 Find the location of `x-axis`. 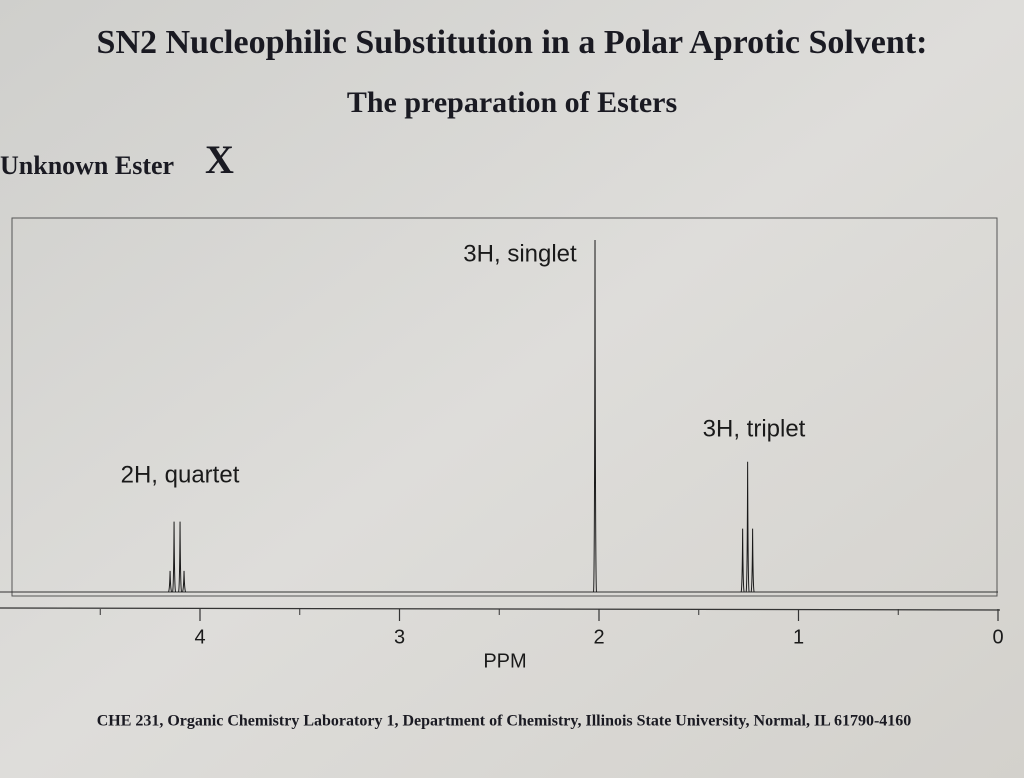

x-axis is located at coordinates (500, 609).